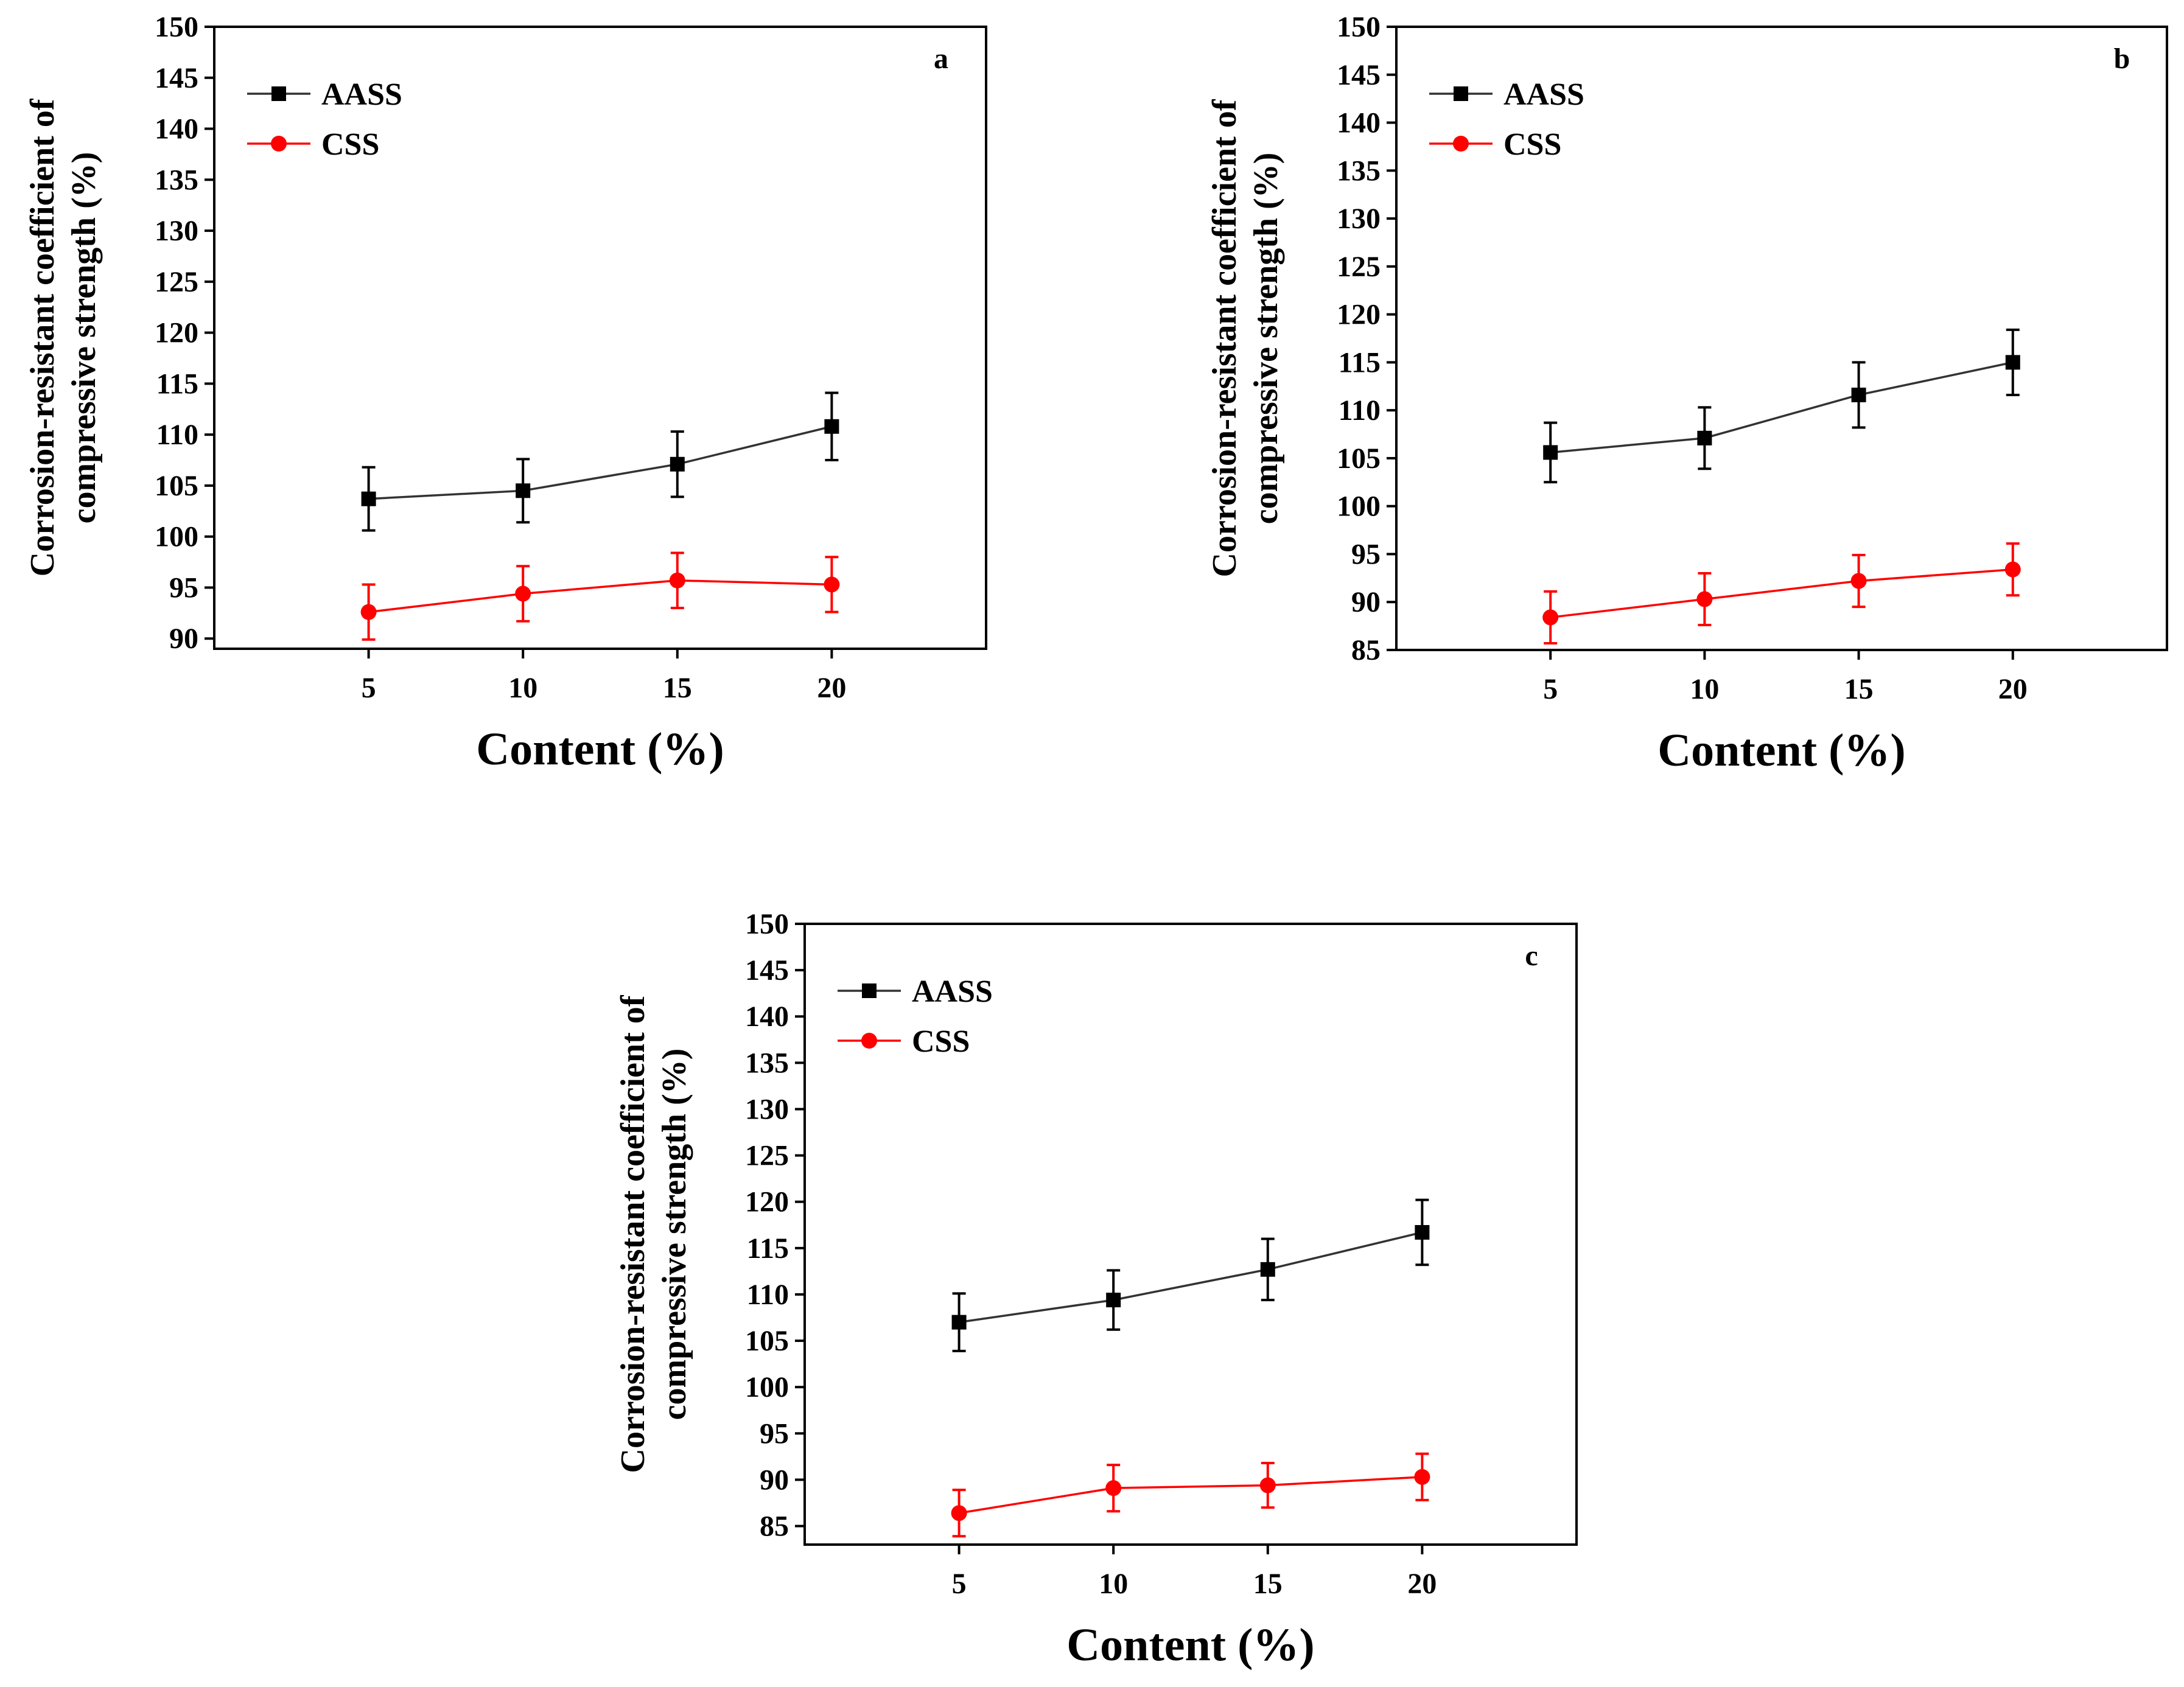 The height and width of the screenshot is (1687, 2184). I want to click on y-tick-label: 105, so click(1359, 458).